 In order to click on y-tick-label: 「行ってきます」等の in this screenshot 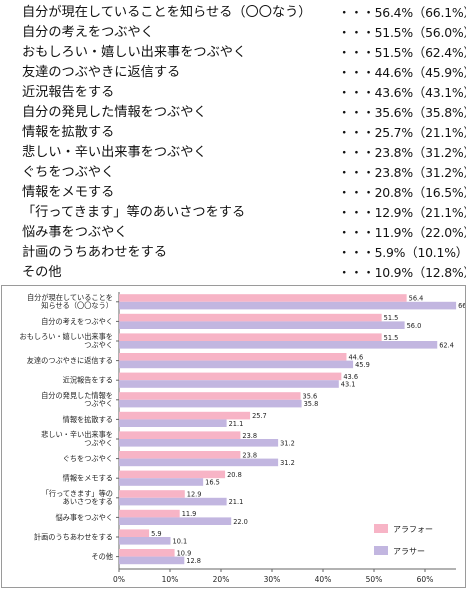, I will do `click(77, 493)`.